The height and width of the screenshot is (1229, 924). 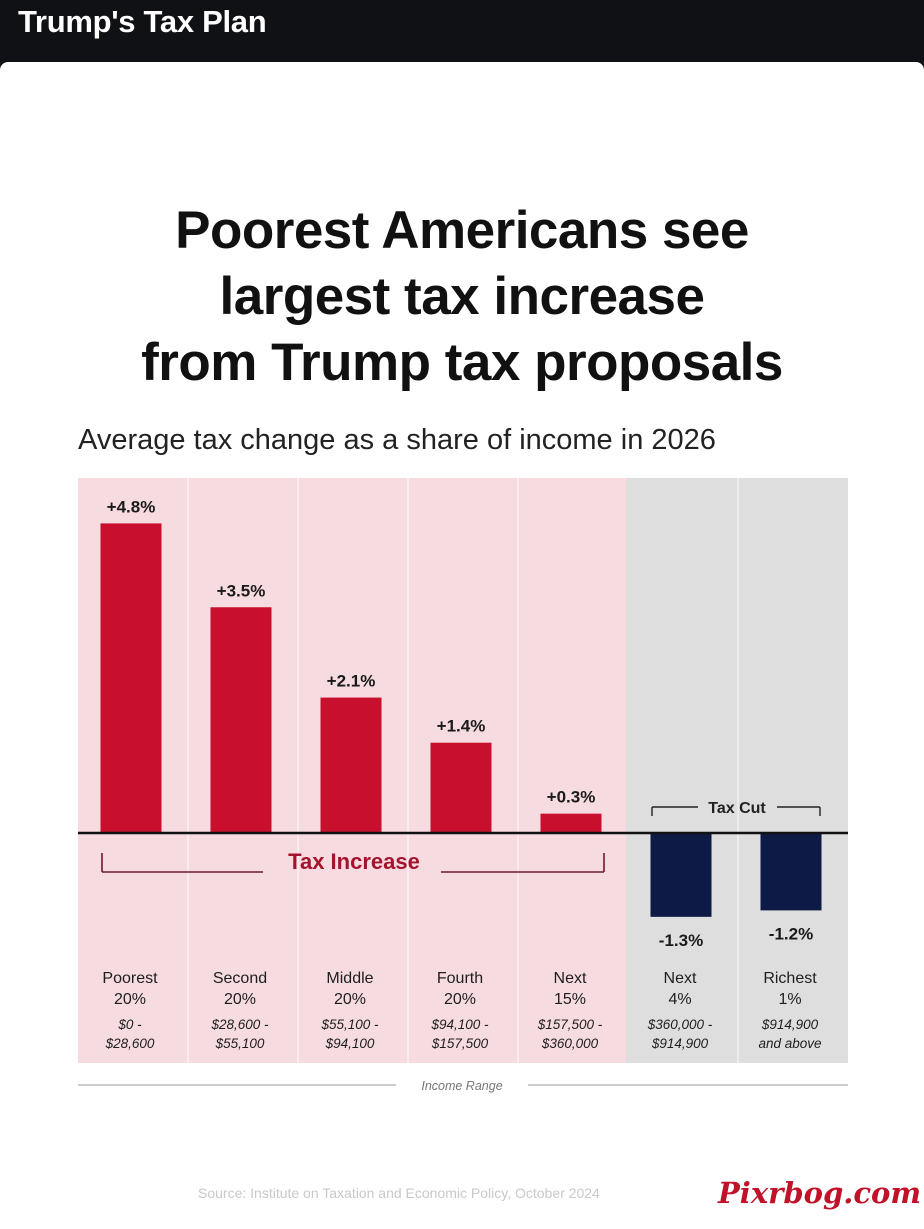 I want to click on category-label: Second, so click(x=240, y=978).